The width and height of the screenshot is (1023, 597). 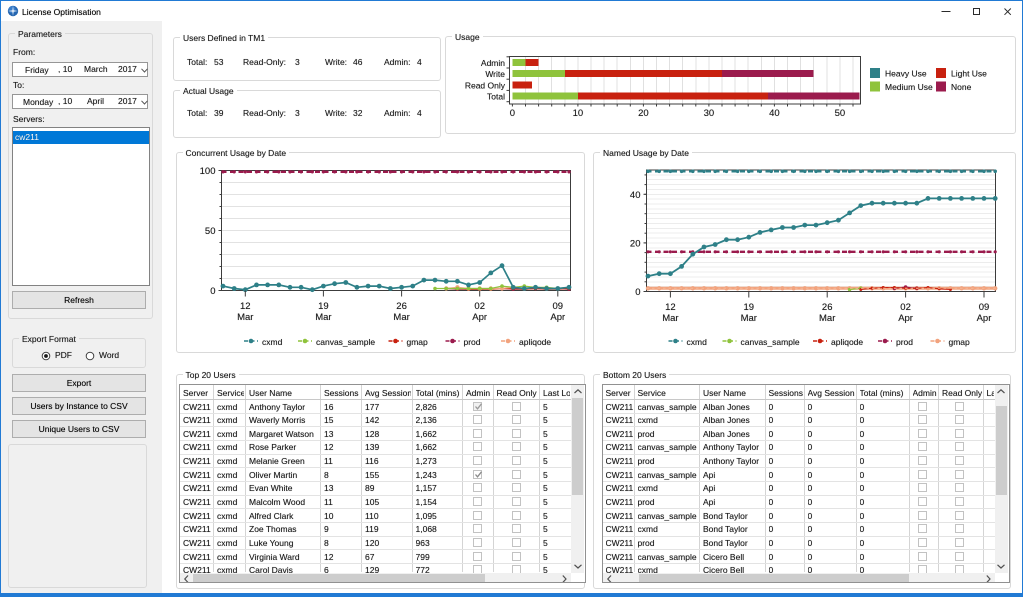 I want to click on svg-text: 10, so click(x=578, y=113).